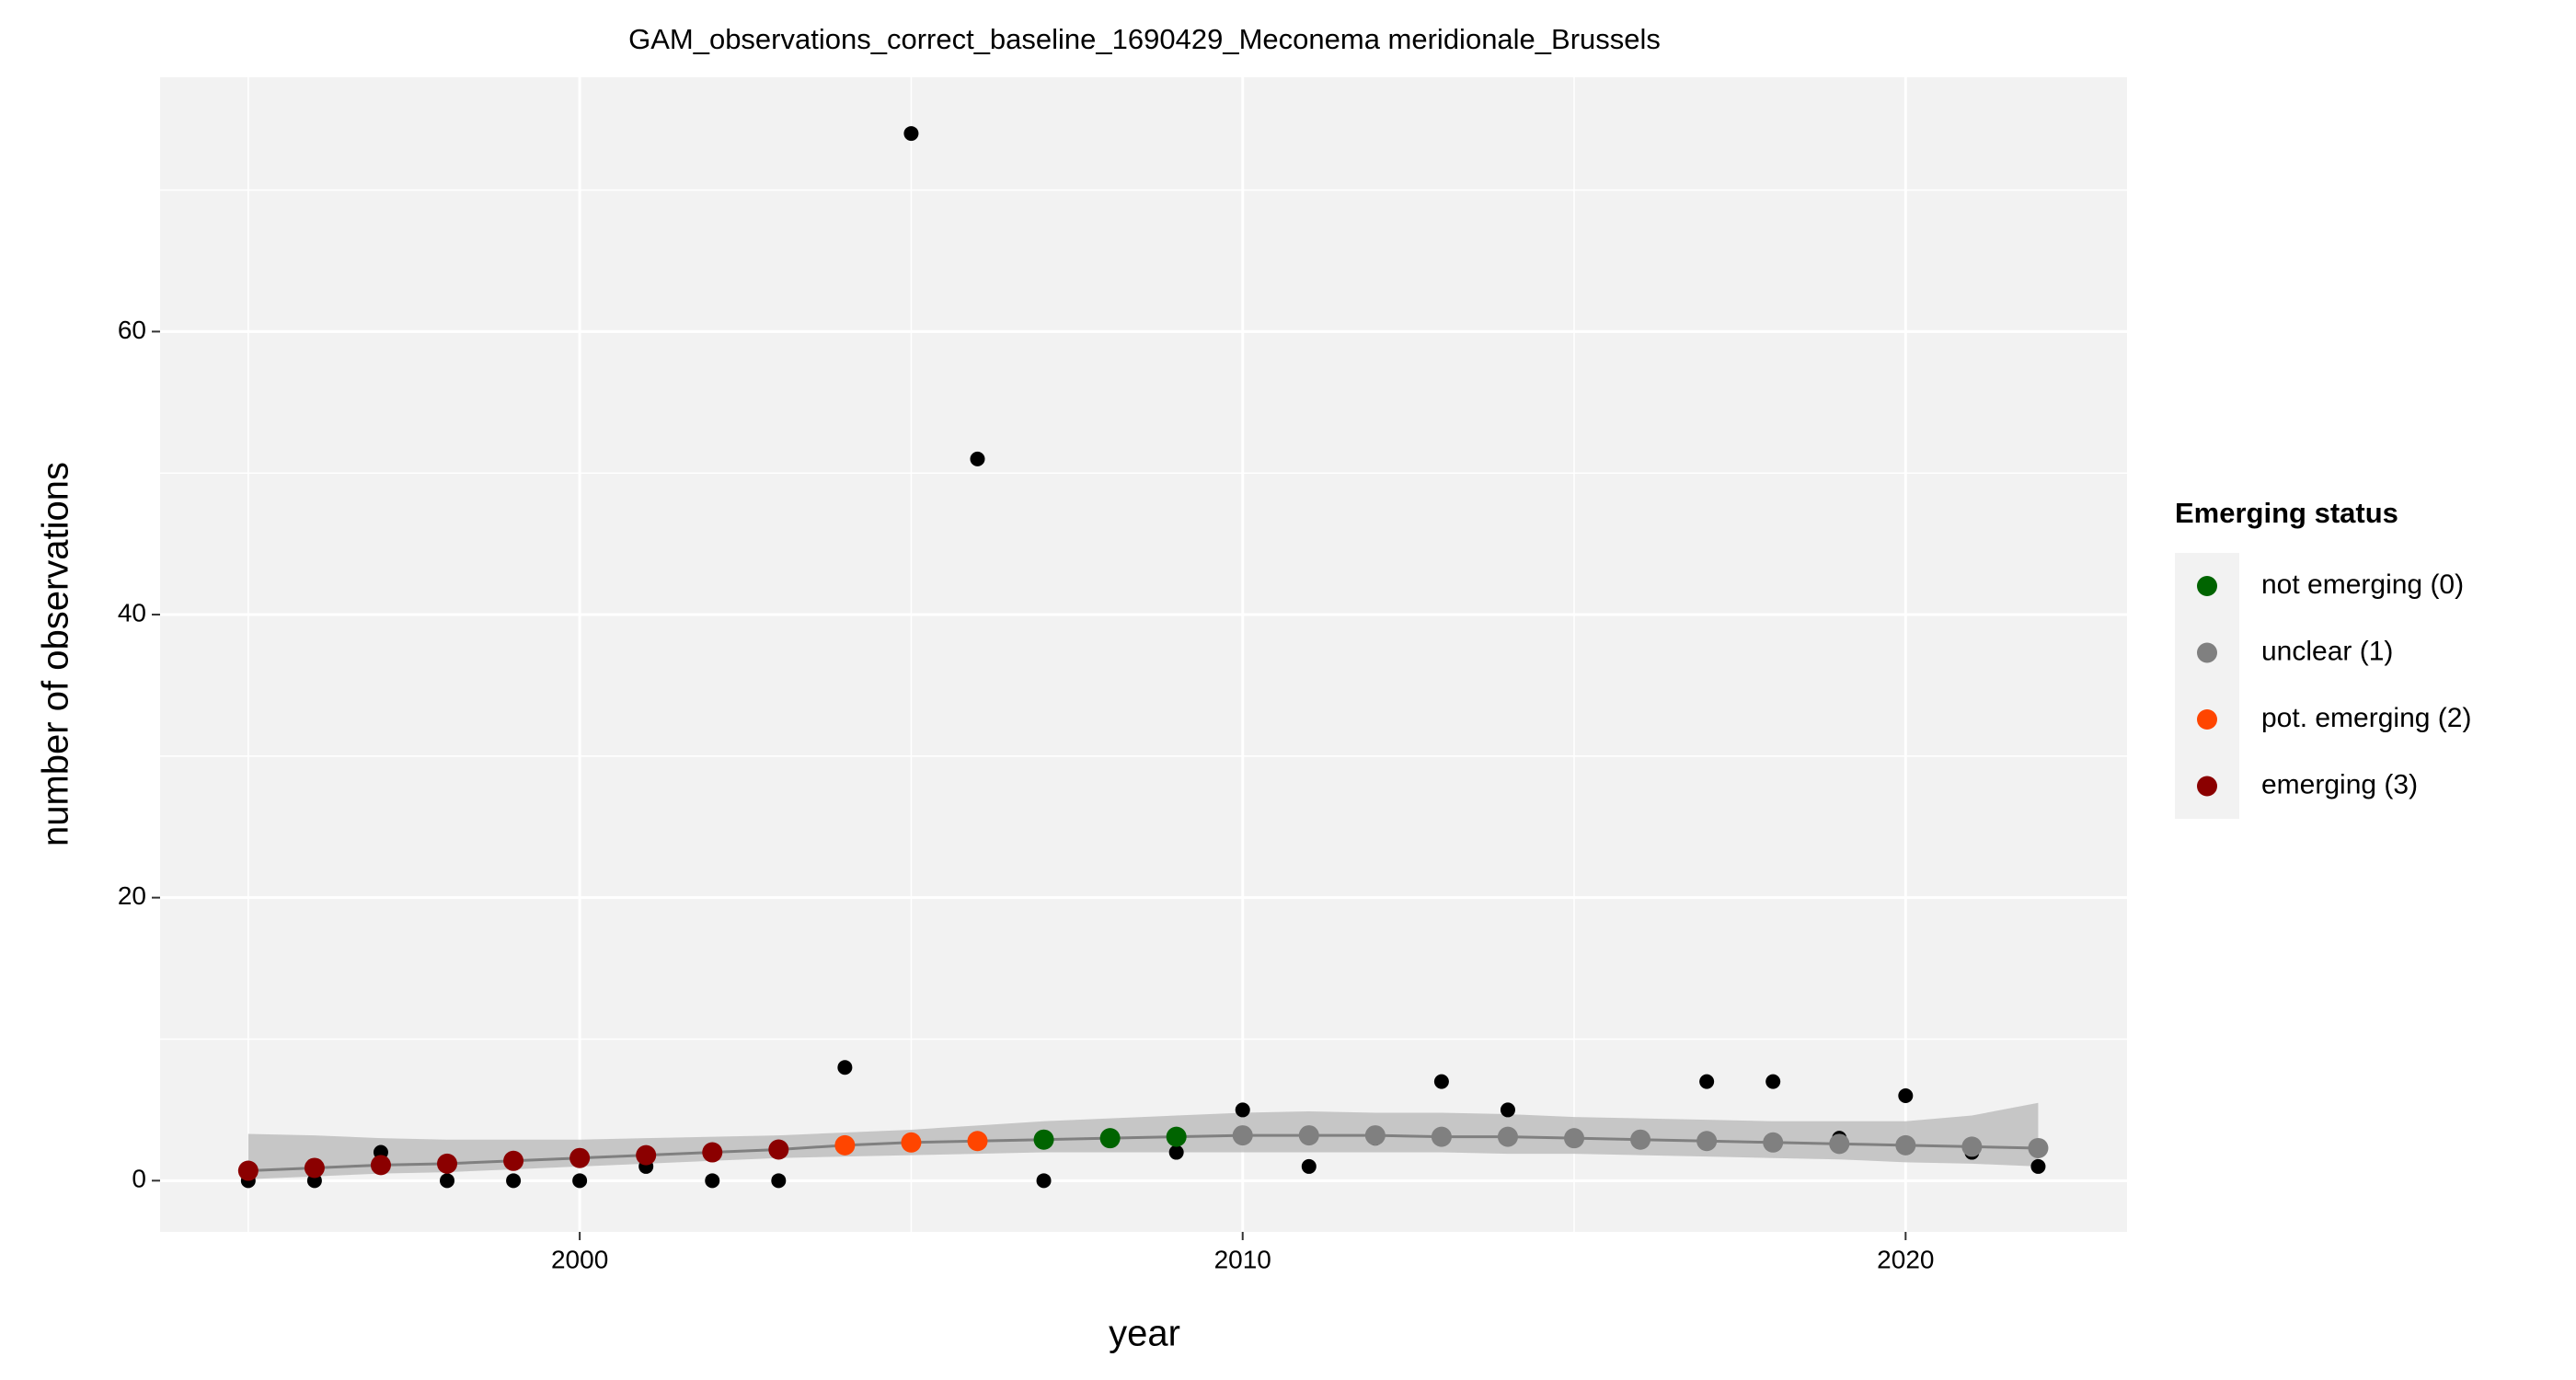 This screenshot has height=1380, width=2576. What do you see at coordinates (139, 1179) in the screenshot?
I see `y-tick-label: 0` at bounding box center [139, 1179].